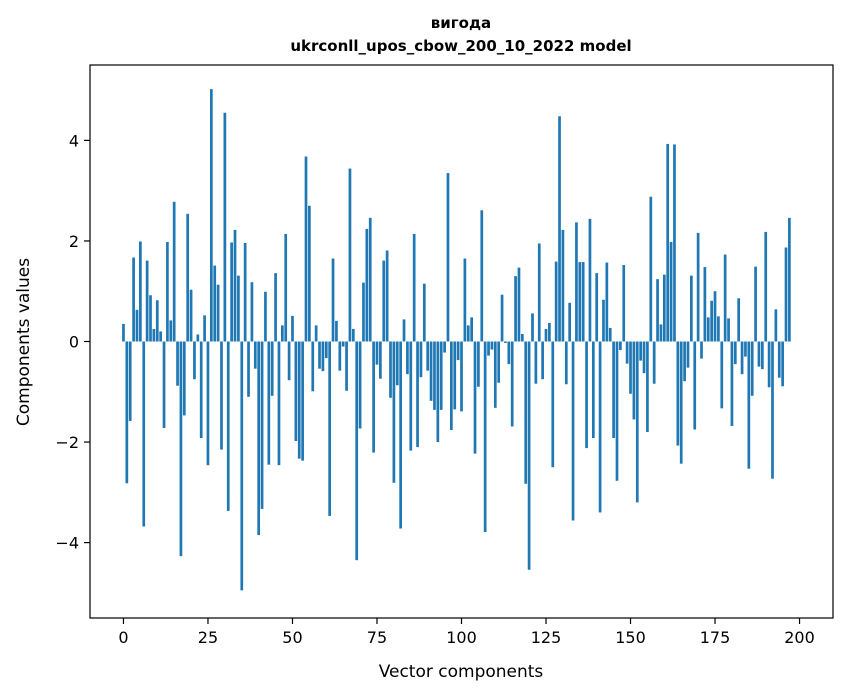 The width and height of the screenshot is (847, 696). I want to click on x-axis-label: Vector components, so click(461, 672).